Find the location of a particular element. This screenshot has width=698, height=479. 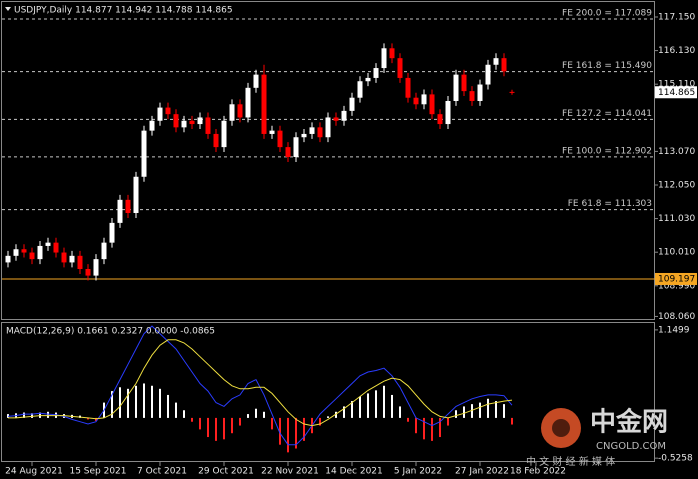

logo-slogan: 中 文 财 经 新 媒 体 is located at coordinates (570, 461).